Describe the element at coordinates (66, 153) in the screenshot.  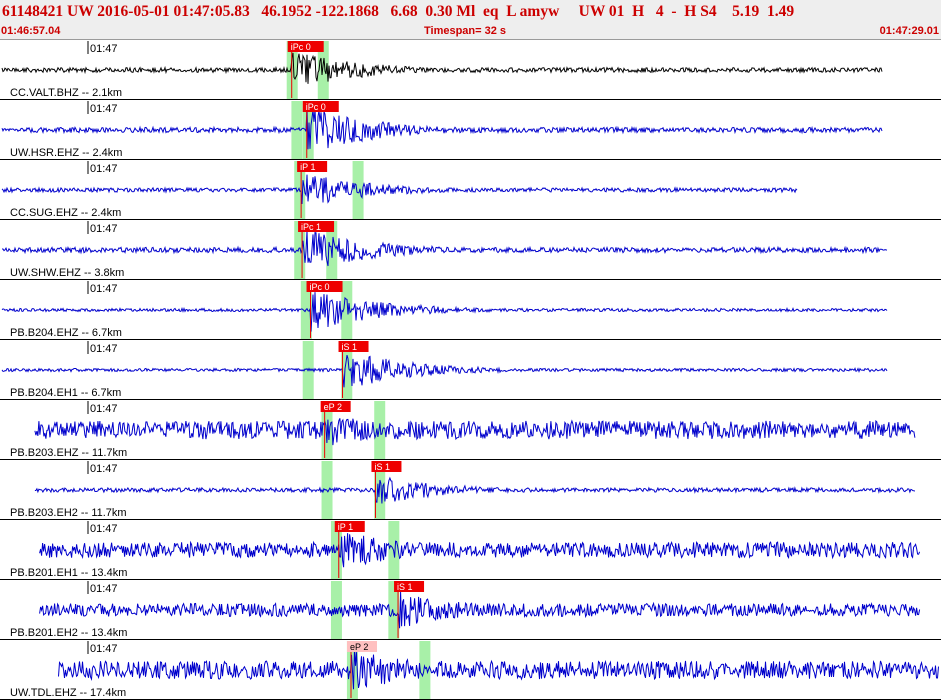
I see `station-label: UW.HSR.EHZ -- 2.4km` at that location.